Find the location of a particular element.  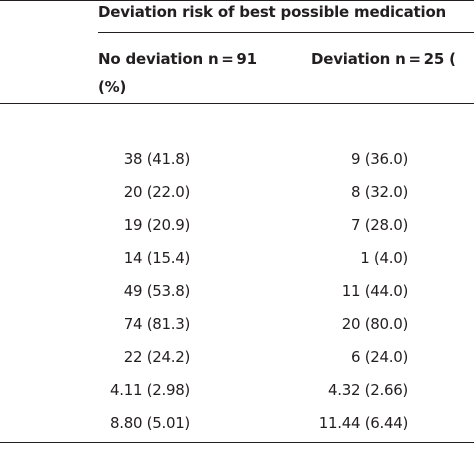

cell-no-deviation: 8.80 (5.01) is located at coordinates (150, 423).